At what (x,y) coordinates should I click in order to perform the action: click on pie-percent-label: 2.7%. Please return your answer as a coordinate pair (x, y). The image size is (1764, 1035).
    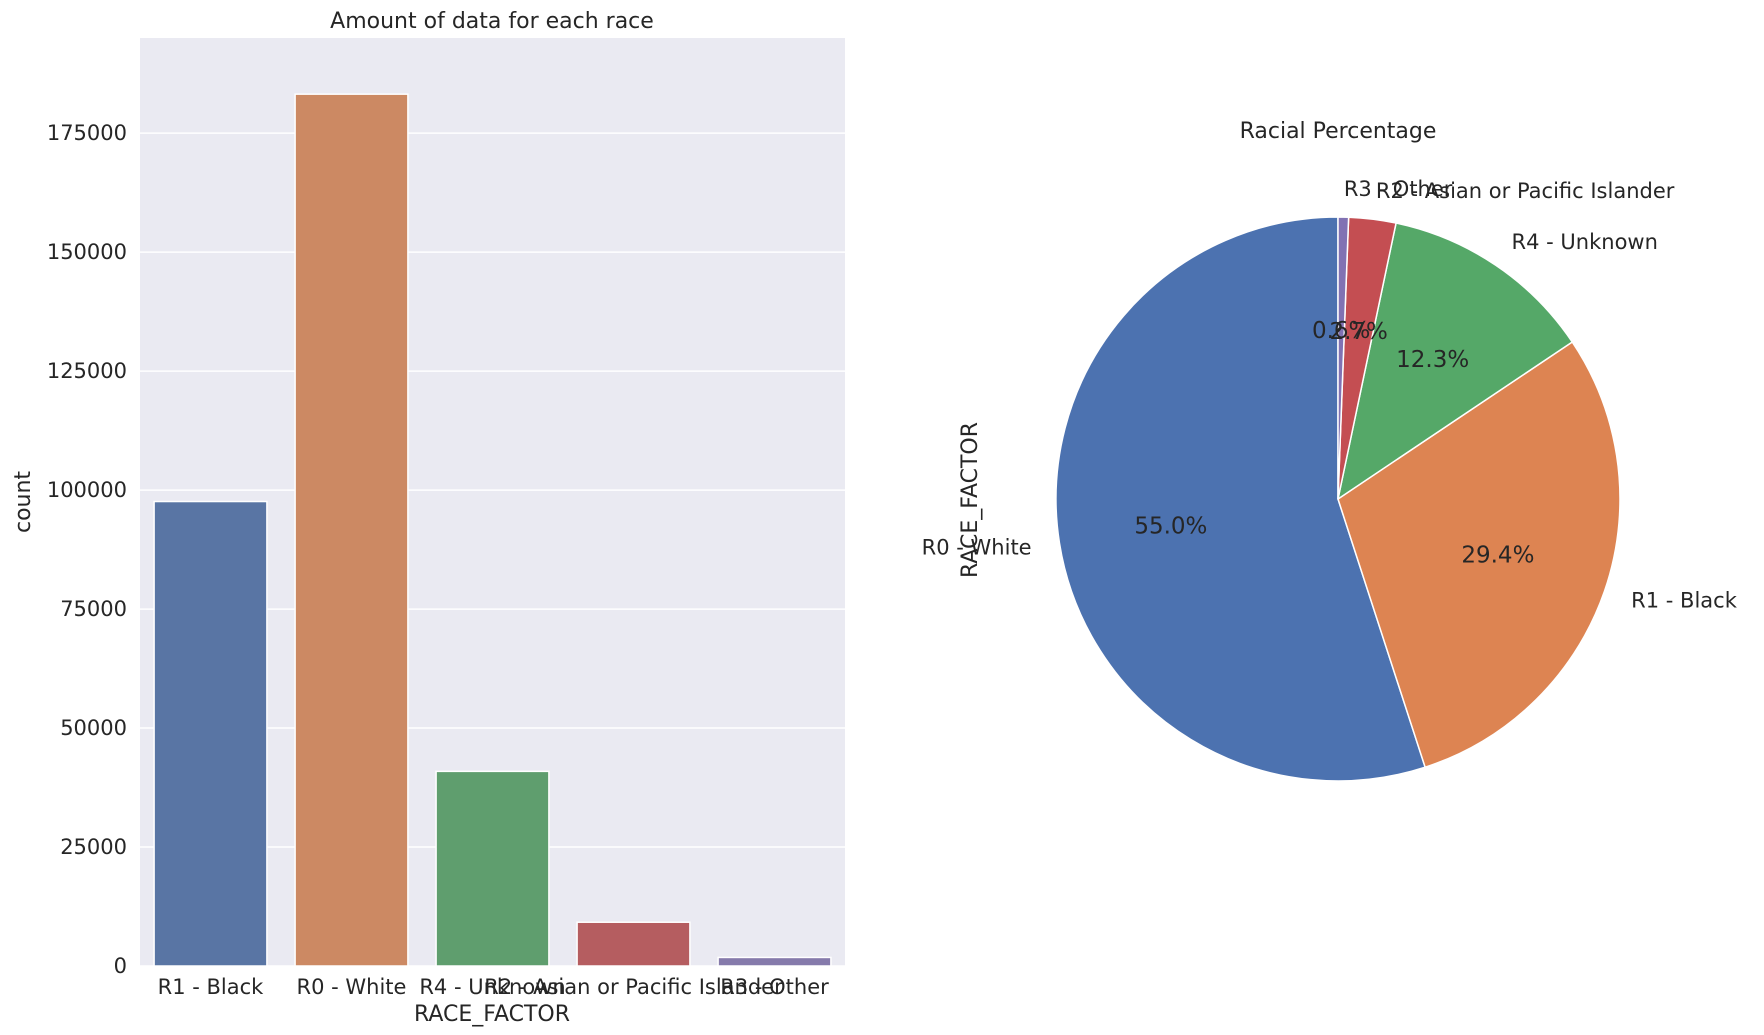
    Looking at the image, I should click on (1358, 332).